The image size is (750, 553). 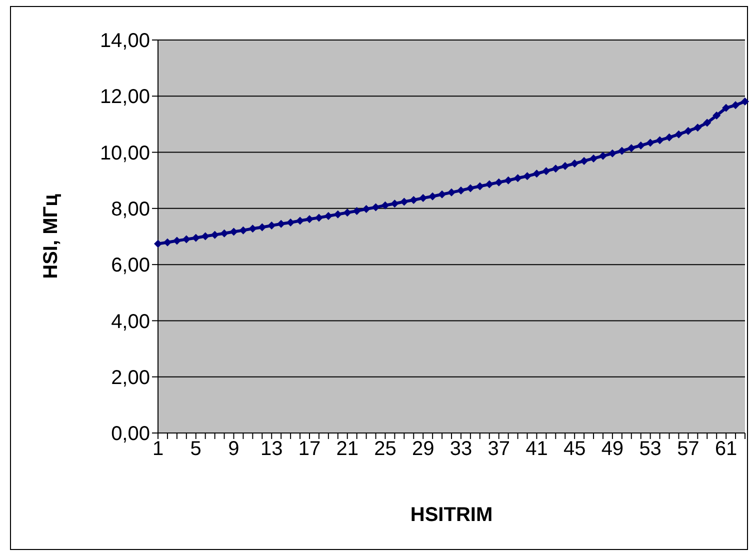 What do you see at coordinates (537, 449) in the screenshot?
I see `x-tick-label: 41` at bounding box center [537, 449].